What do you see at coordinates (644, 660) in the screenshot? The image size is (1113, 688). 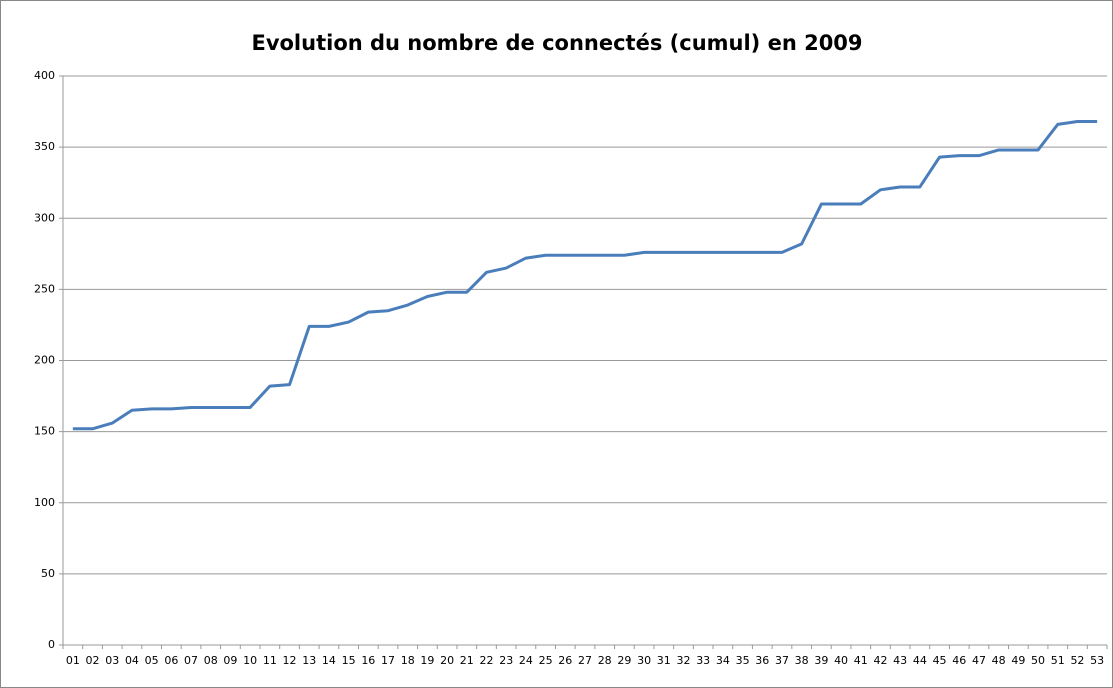 I see `x-tick-label: 30` at bounding box center [644, 660].